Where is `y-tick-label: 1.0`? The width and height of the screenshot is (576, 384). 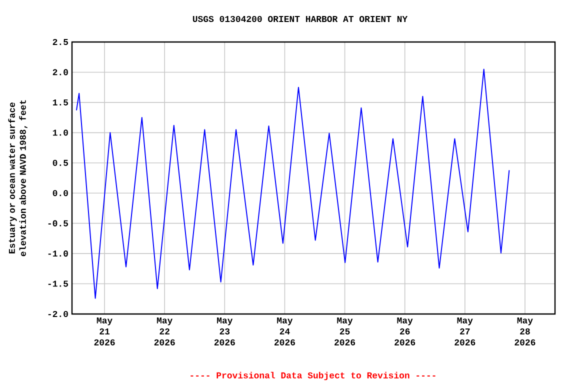
y-tick-label: 1.0 is located at coordinates (60, 133).